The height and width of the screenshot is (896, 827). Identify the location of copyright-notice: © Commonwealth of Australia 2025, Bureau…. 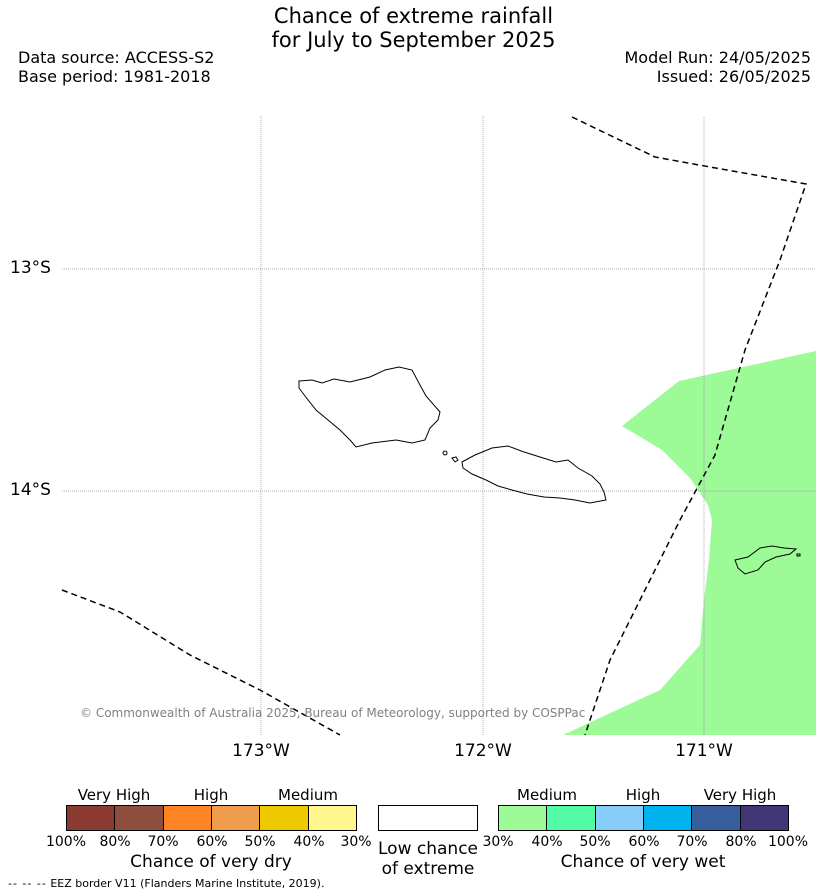
(333, 713).